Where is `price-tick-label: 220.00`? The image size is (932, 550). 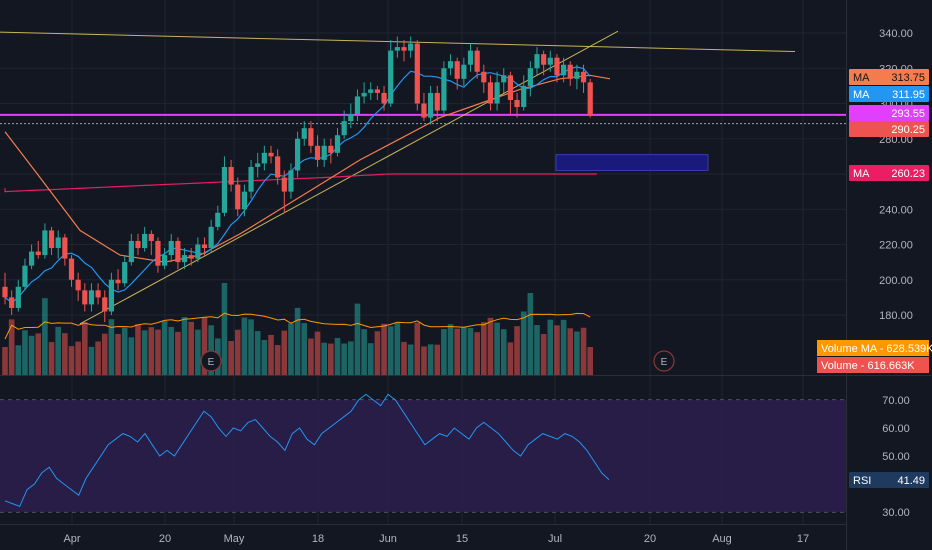 price-tick-label: 220.00 is located at coordinates (896, 246).